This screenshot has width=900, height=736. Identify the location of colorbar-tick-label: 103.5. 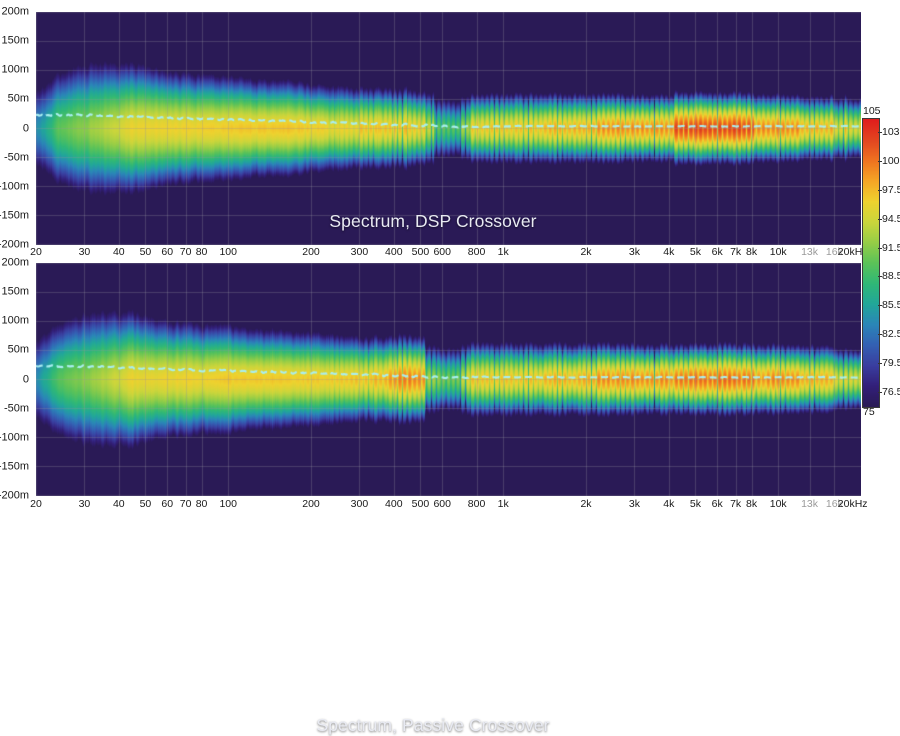
(891, 132).